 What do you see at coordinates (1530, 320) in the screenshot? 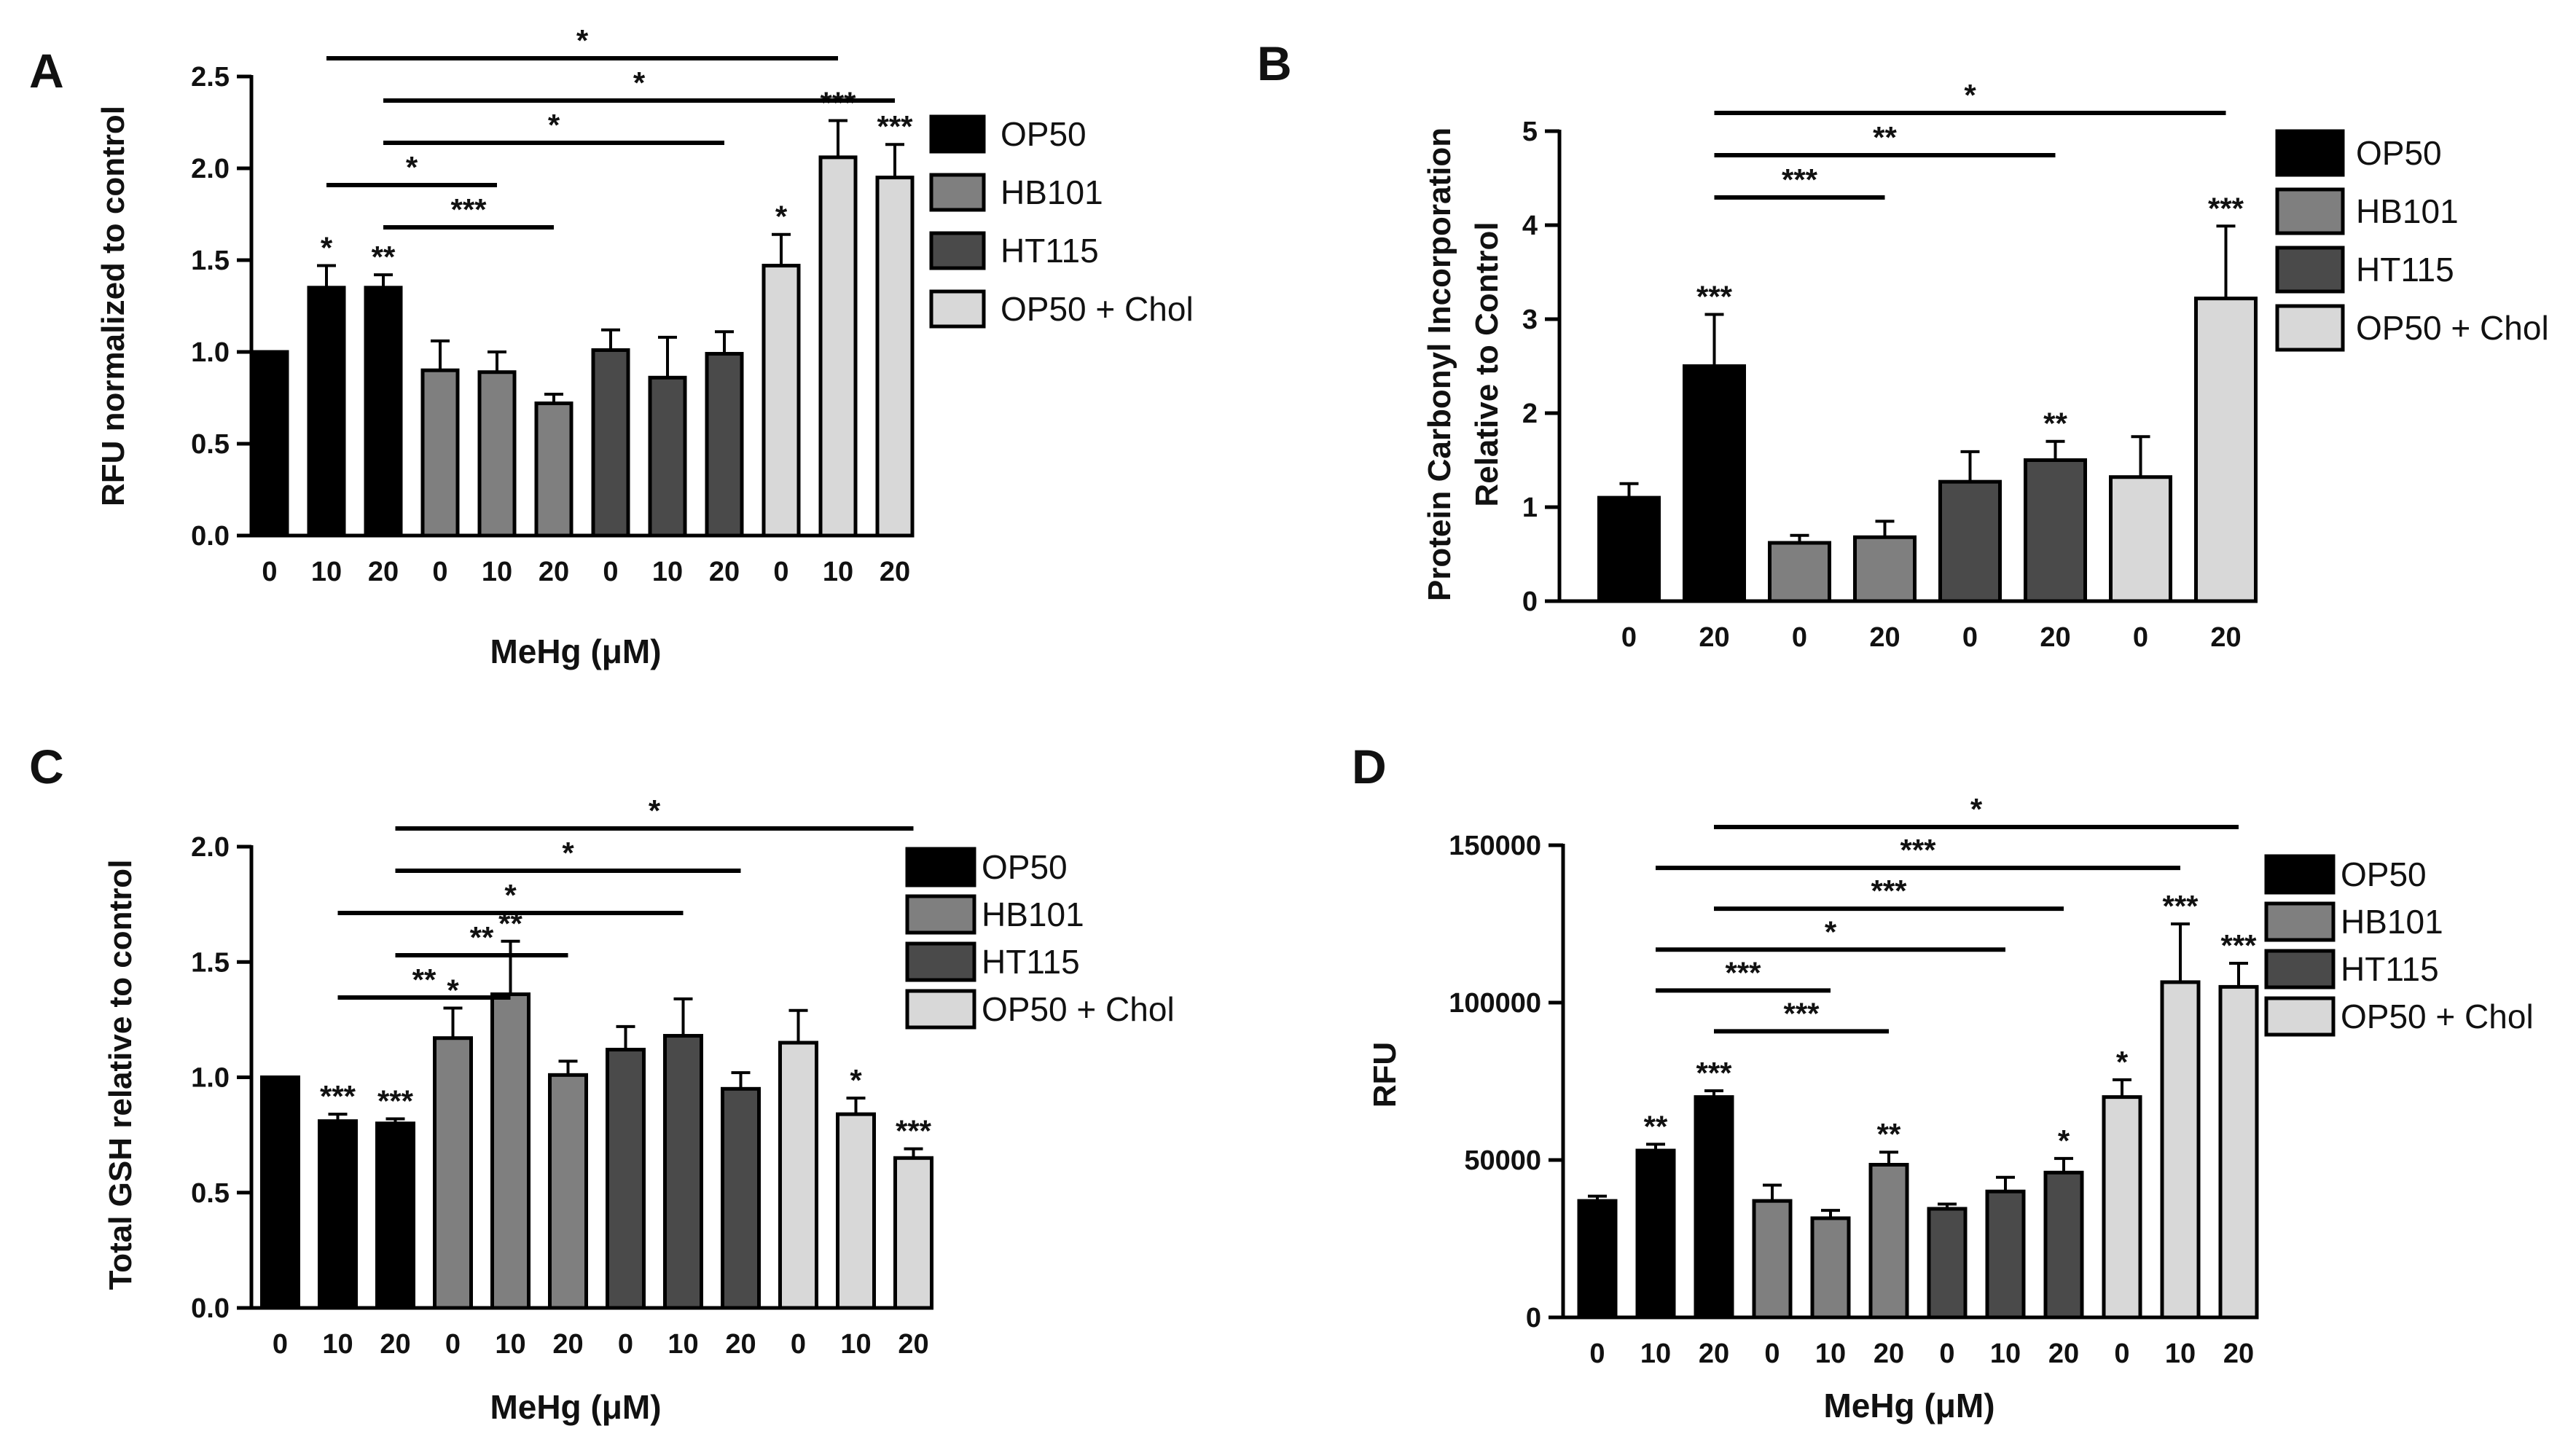
I see `y-tick-label: 3` at bounding box center [1530, 320].